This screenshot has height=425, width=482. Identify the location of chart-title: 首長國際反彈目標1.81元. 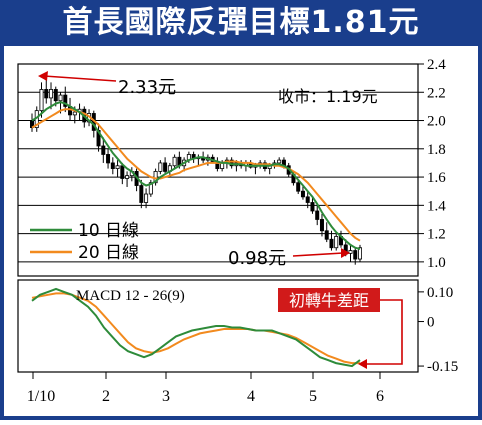
(241, 22).